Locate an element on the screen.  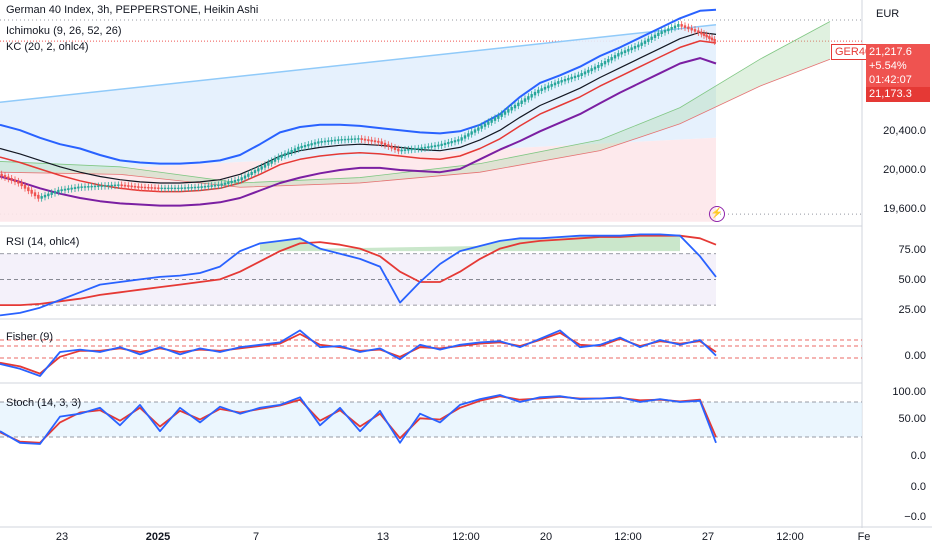
rsi-label: RSI (14, ohlc4) is located at coordinates (43, 242).